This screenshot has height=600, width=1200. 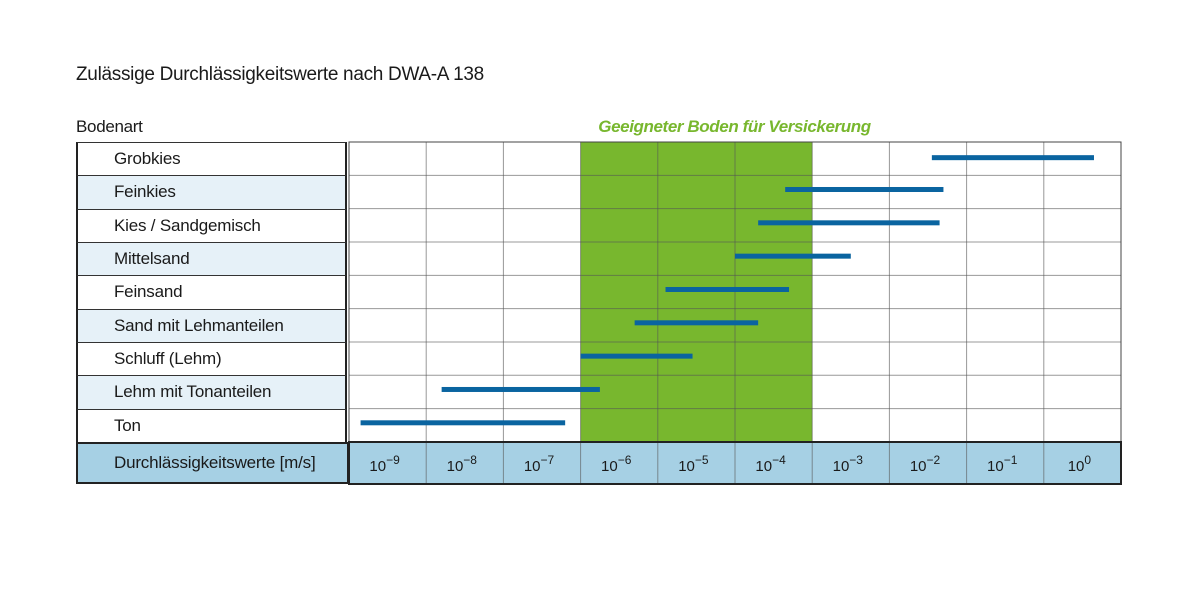 What do you see at coordinates (925, 464) in the screenshot?
I see `x-tick-label: 10⁻²` at bounding box center [925, 464].